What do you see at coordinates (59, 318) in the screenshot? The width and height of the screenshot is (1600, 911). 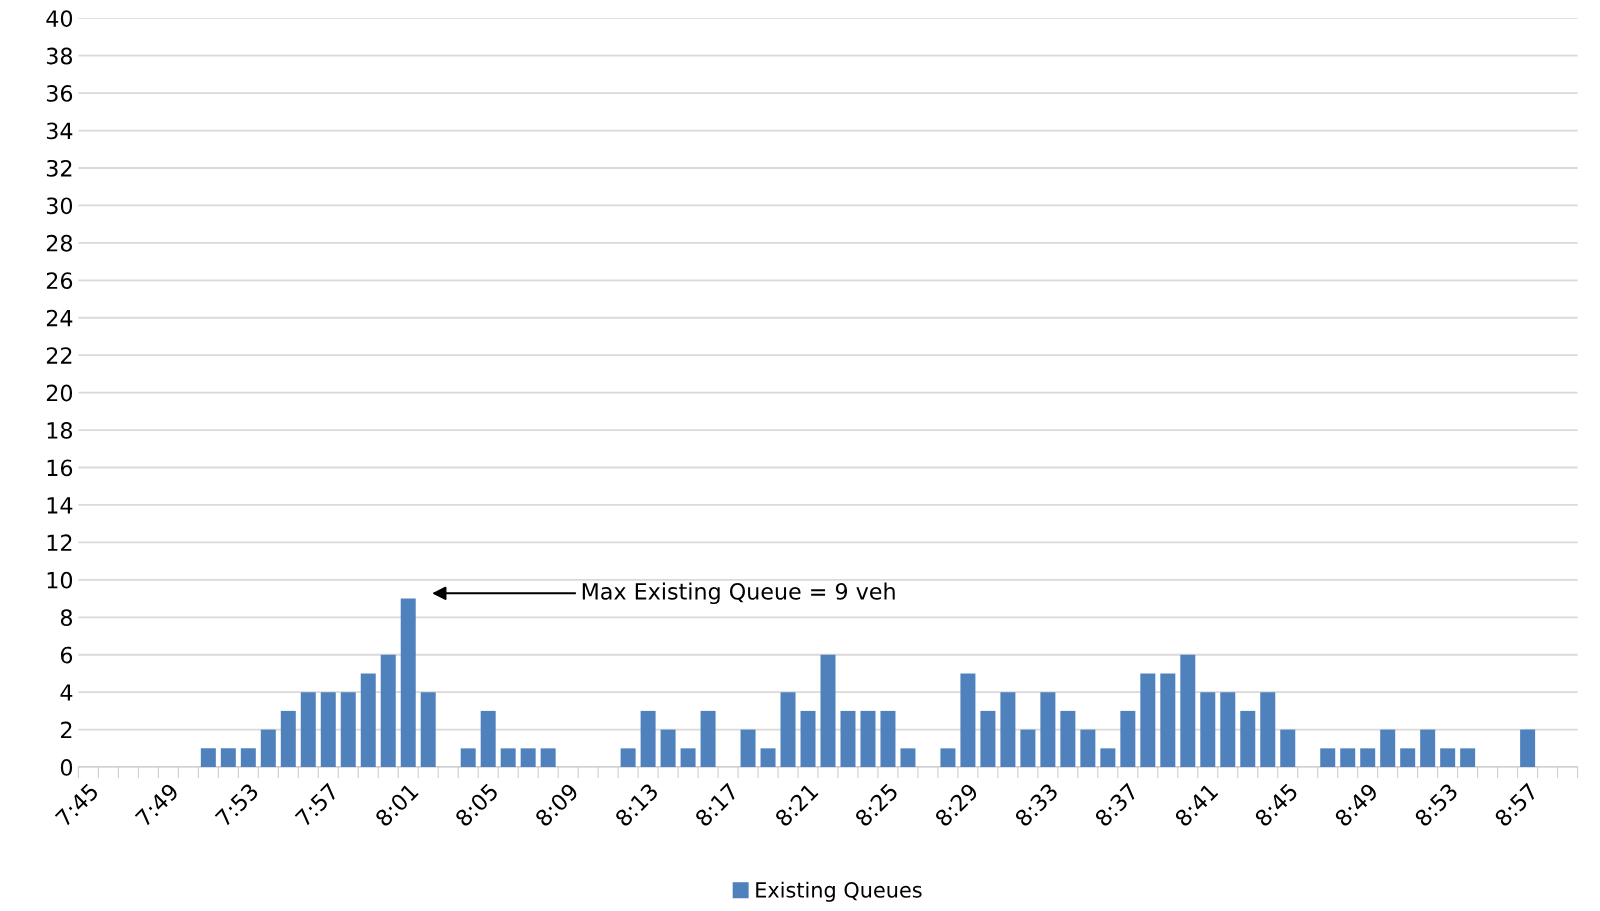 I see `y-tick-label: 24` at bounding box center [59, 318].